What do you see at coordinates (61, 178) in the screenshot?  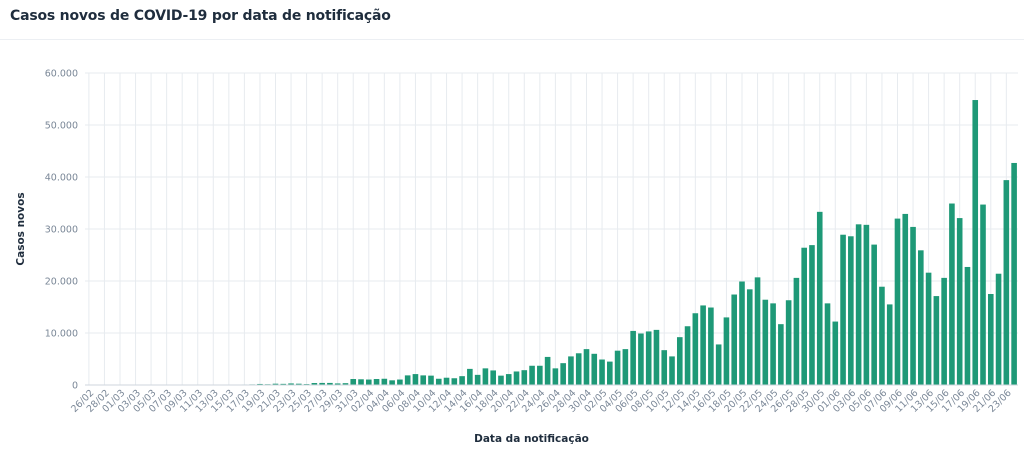 I see `y-tick-label: 40.000` at bounding box center [61, 178].